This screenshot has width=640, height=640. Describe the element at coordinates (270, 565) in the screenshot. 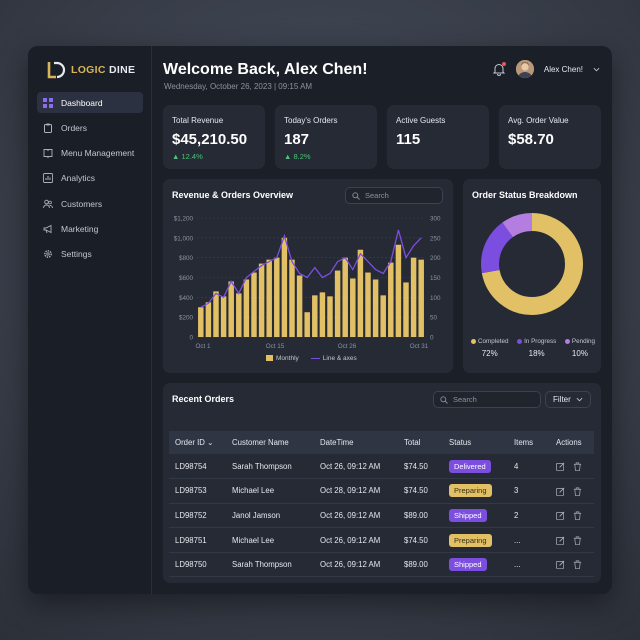

I see `customer-name: Sarah Thompson` at that location.